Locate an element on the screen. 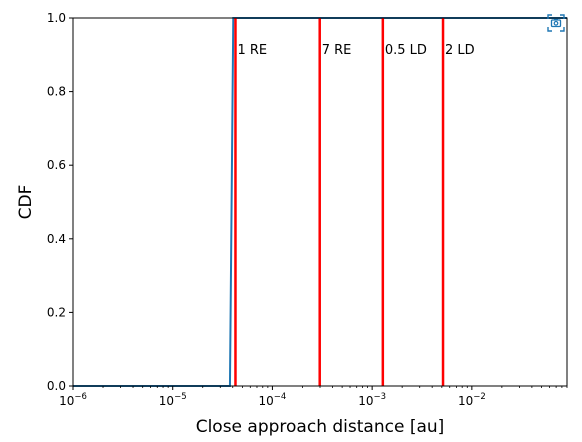  x-axis: 10⁻⁶ 10⁻⁵ 10⁻⁴ 10⁻³ 10⁻² is located at coordinates (313, 397).